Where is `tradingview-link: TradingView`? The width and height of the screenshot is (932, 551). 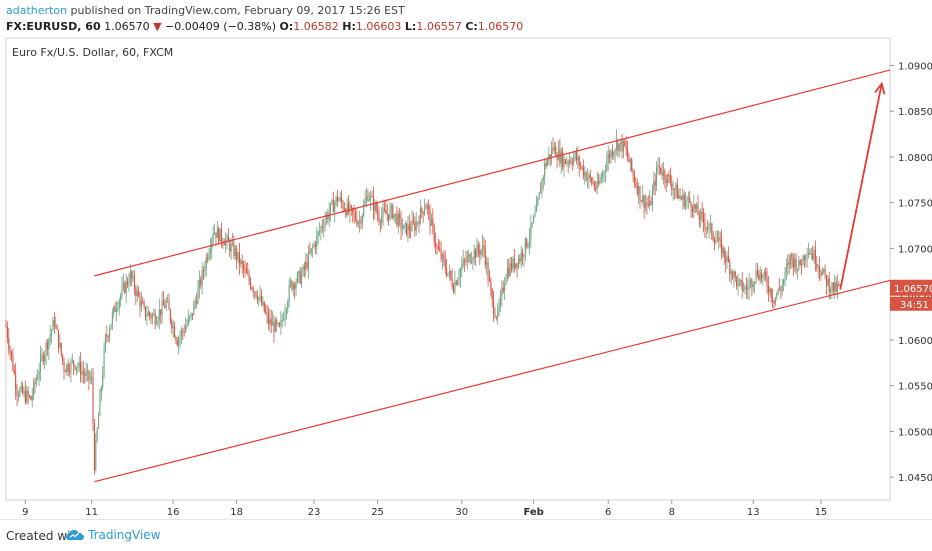 tradingview-link: TradingView is located at coordinates (113, 535).